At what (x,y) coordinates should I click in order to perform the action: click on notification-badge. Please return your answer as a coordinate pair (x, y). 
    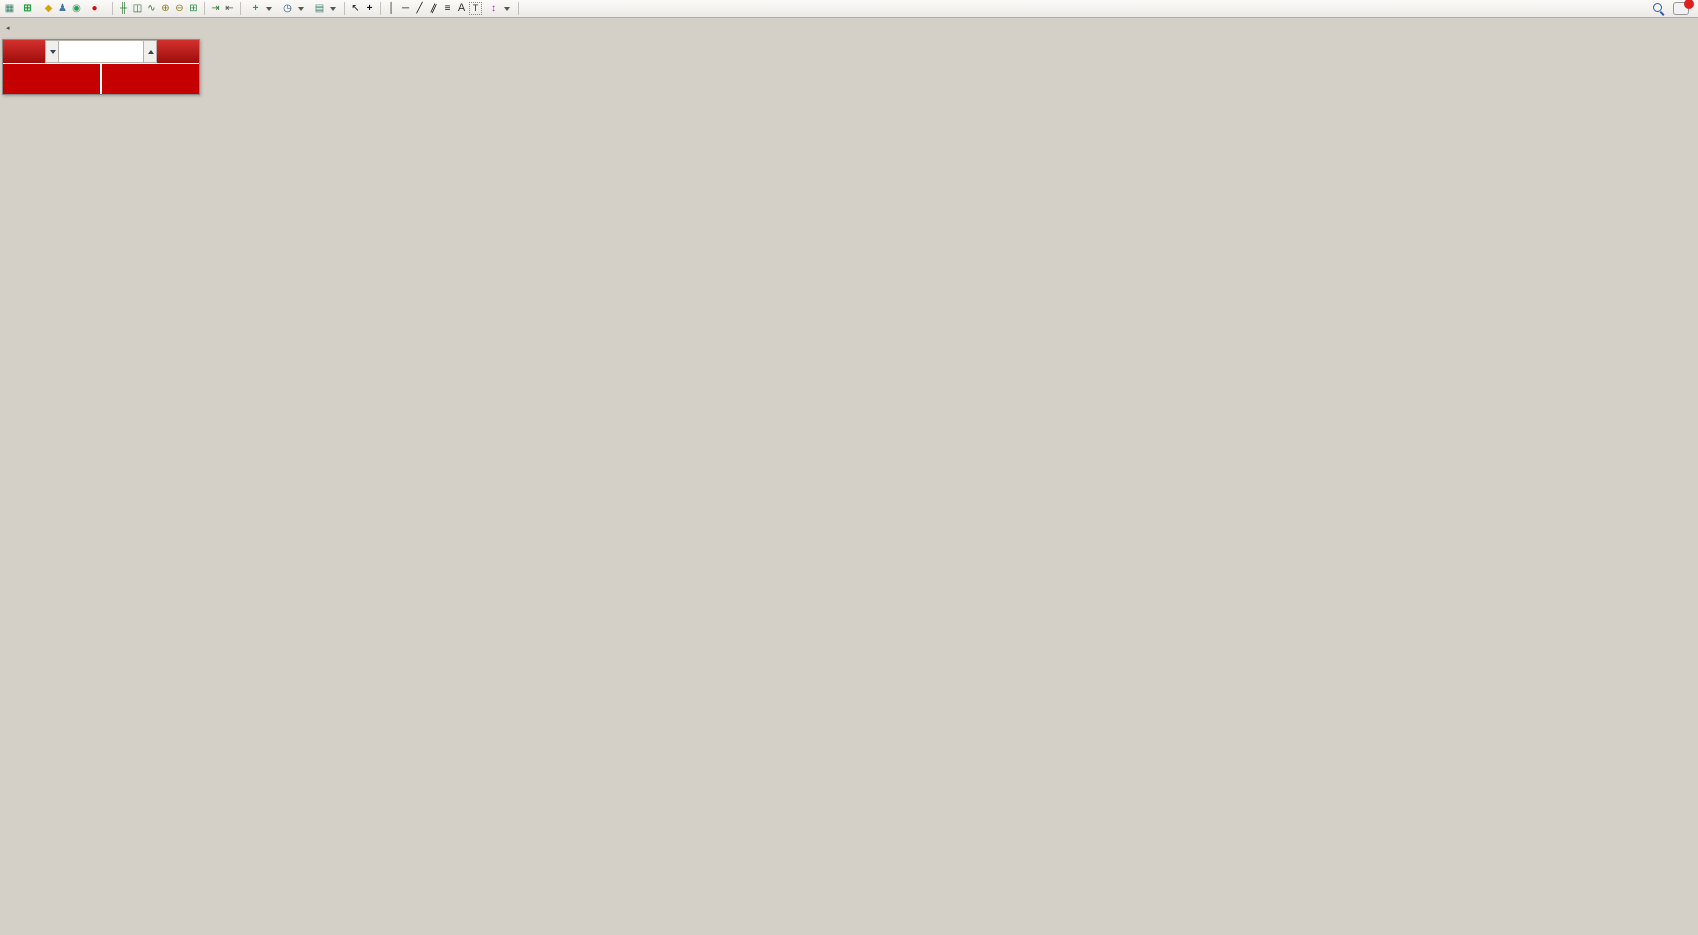
    Looking at the image, I should click on (1689, 4).